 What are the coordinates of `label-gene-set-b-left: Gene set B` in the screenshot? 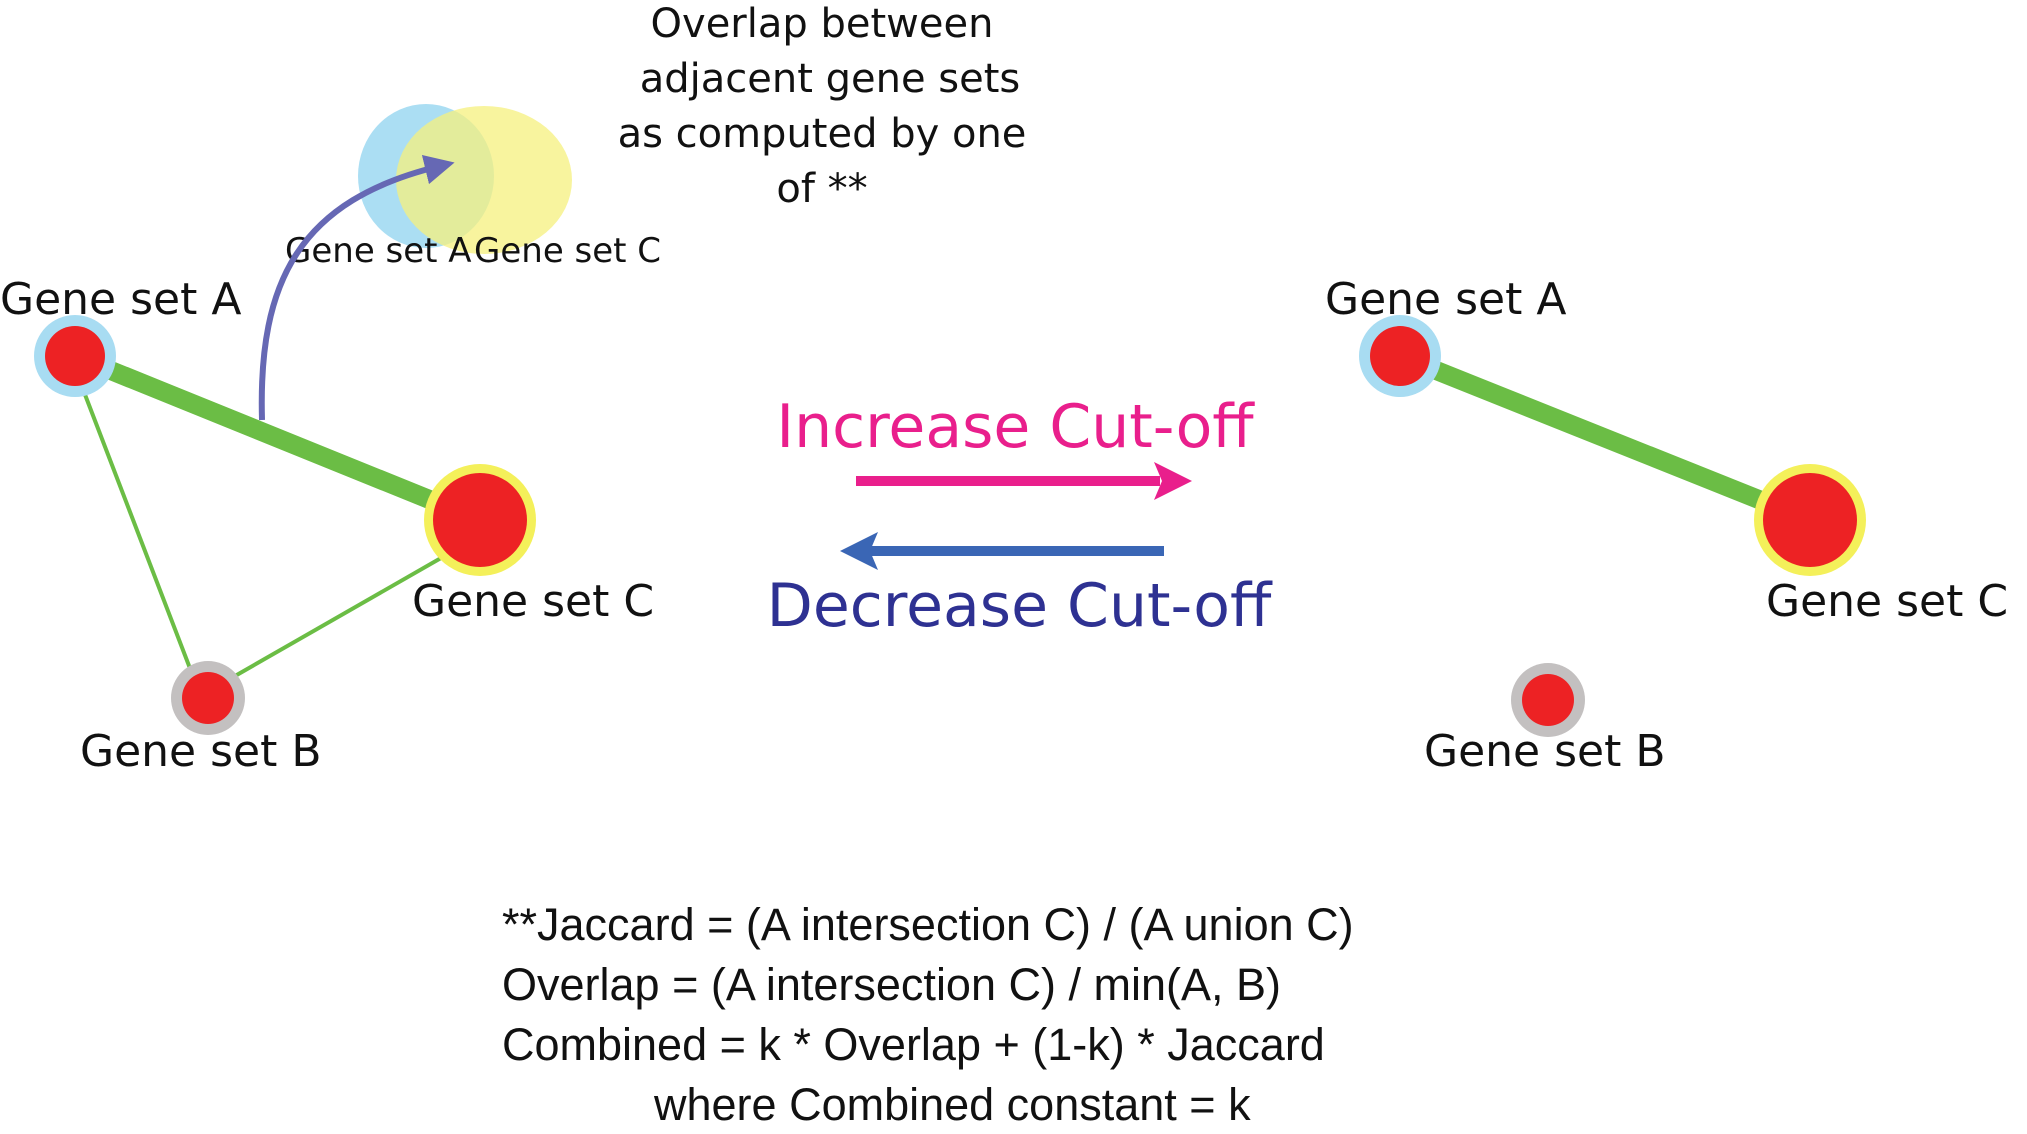 It's located at (201, 751).